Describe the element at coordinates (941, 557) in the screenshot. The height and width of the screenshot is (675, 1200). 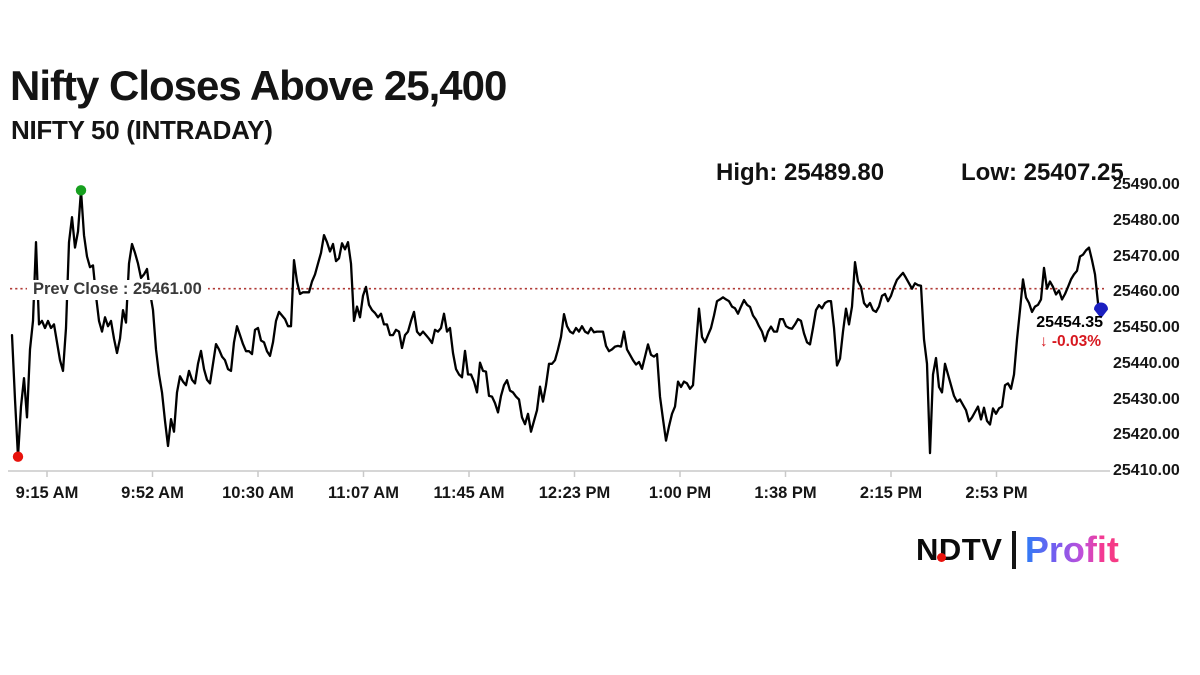
I see `ndtv-red-dot-icon` at that location.